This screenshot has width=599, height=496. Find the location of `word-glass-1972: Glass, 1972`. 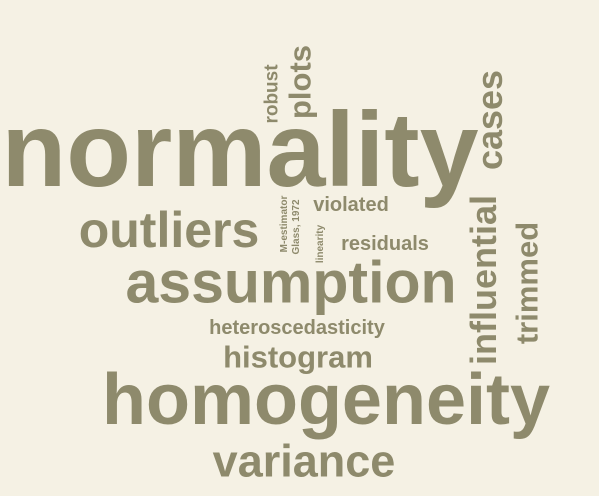

word-glass-1972: Glass, 1972 is located at coordinates (296, 227).